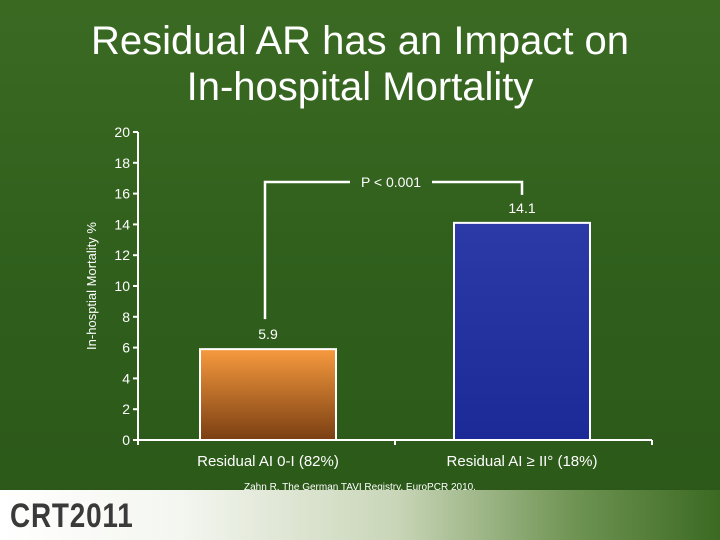  I want to click on y-tick-label: 6, so click(126, 348).